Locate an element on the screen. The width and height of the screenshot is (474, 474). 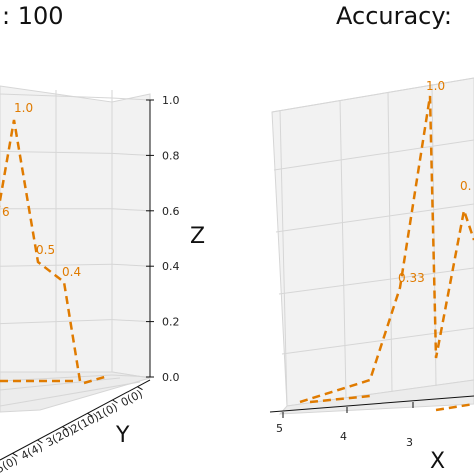
left-series: 0.4 0.5 1.0 6 is located at coordinates (54, 243).